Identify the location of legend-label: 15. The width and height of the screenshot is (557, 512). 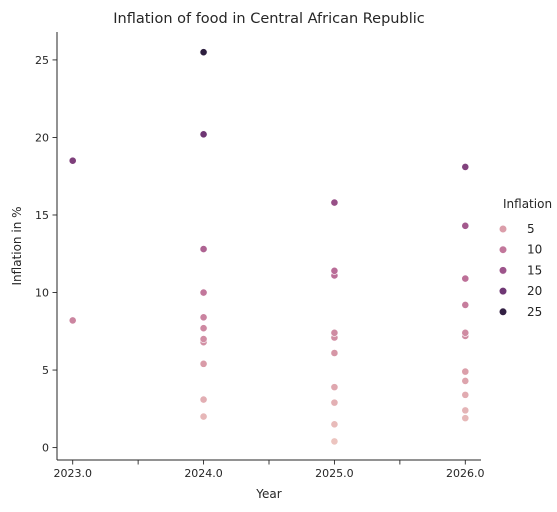
(534, 270).